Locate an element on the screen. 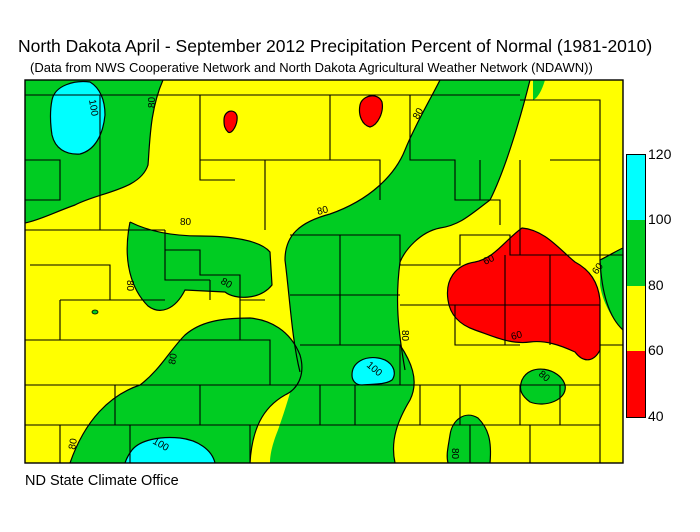 The height and width of the screenshot is (532, 700). cyan-zone-south is located at coordinates (170, 450).